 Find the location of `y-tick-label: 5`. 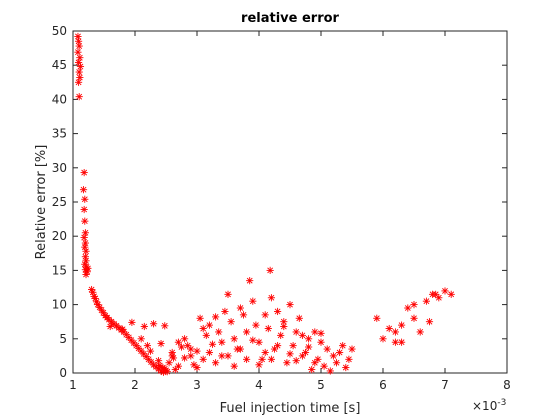

y-tick-label: 5 is located at coordinates (63, 339).